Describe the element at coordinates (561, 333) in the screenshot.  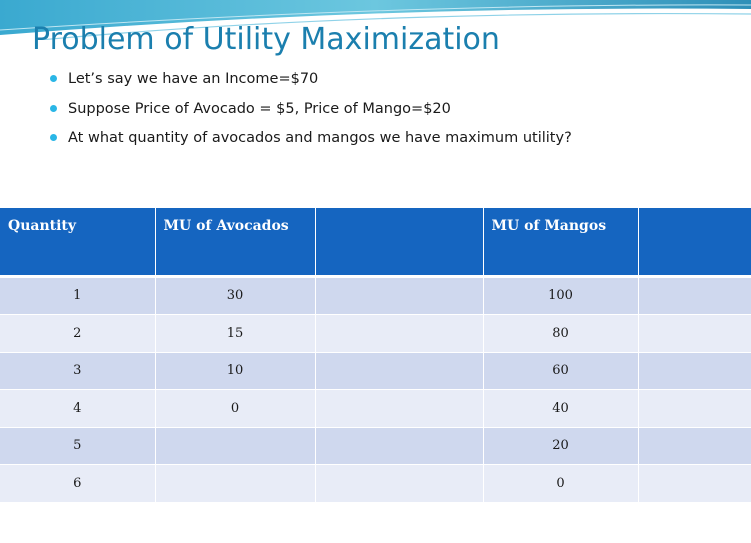
I see `cell-mu-mangos: 80` at that location.